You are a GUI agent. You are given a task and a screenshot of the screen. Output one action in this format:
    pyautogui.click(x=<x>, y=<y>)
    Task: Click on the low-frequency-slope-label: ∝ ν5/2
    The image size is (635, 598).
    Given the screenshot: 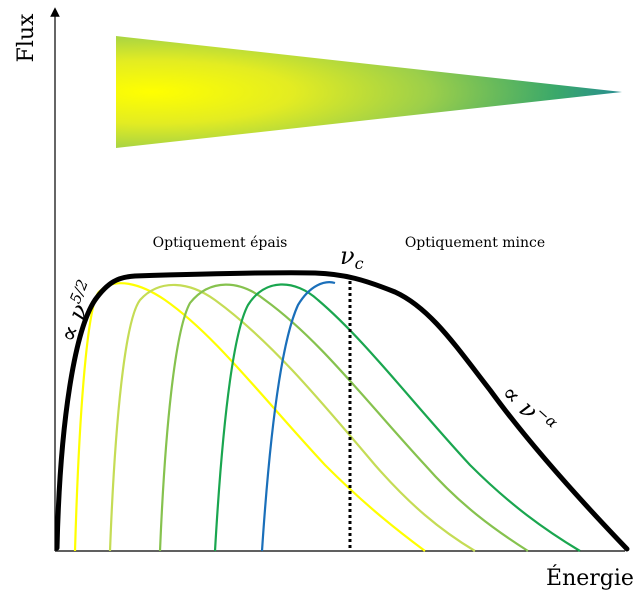 What is the action you would take?
    pyautogui.click(x=77, y=311)
    